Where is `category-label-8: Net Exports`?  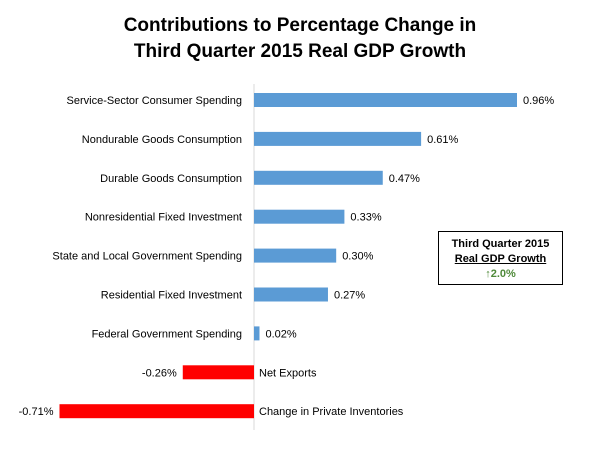 category-label-8: Net Exports is located at coordinates (288, 373).